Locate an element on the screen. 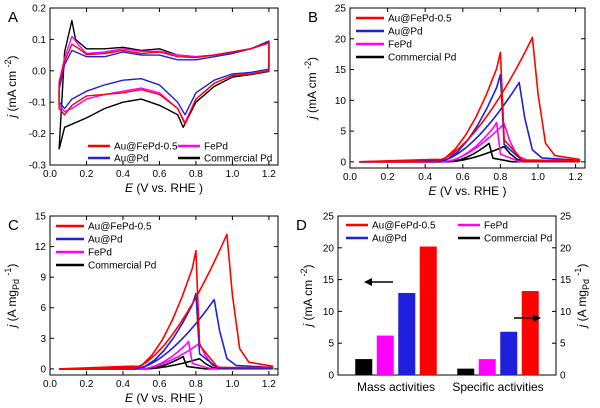  y-axis-label-unit: A mg is located at coordinates (12, 303).